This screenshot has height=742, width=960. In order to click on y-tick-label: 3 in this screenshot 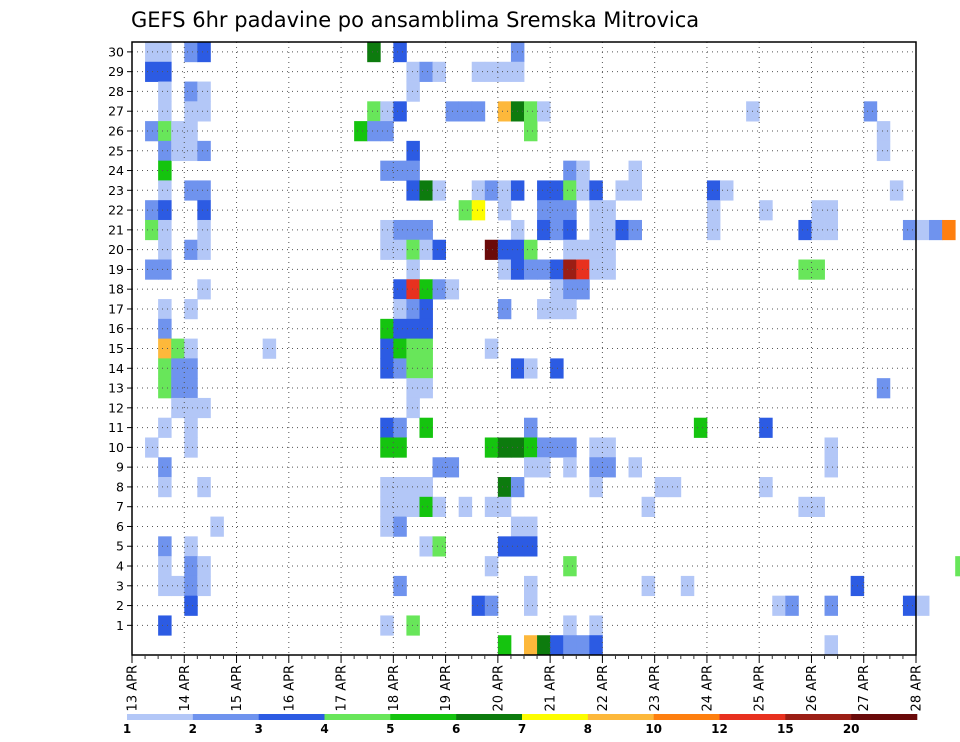, I will do `click(120, 585)`.